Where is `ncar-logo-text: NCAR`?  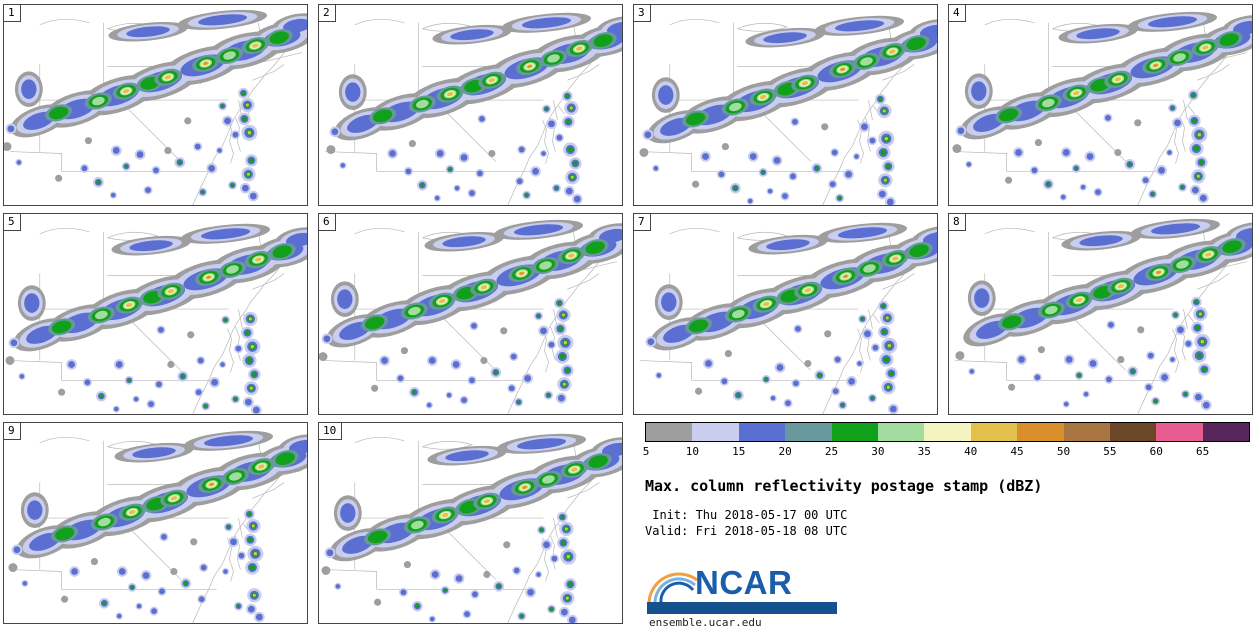 ncar-logo-text: NCAR is located at coordinates (744, 582).